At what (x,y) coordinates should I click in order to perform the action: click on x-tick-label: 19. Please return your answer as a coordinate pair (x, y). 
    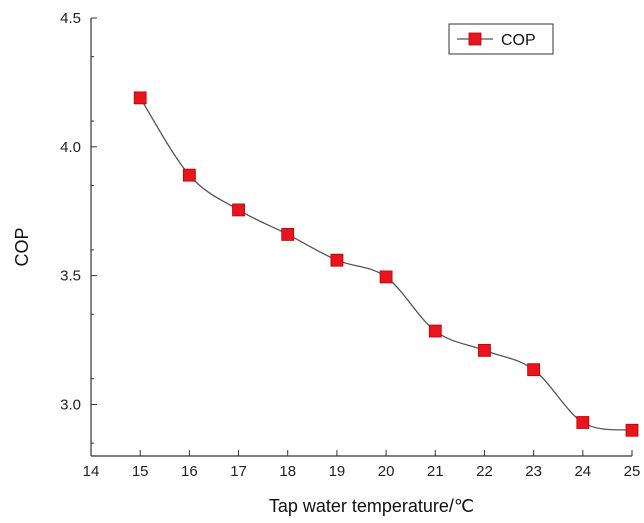
    Looking at the image, I should click on (337, 471).